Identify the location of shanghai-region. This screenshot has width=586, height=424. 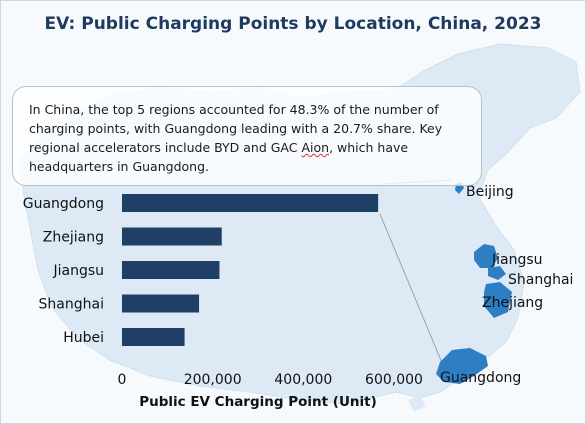
(497, 273).